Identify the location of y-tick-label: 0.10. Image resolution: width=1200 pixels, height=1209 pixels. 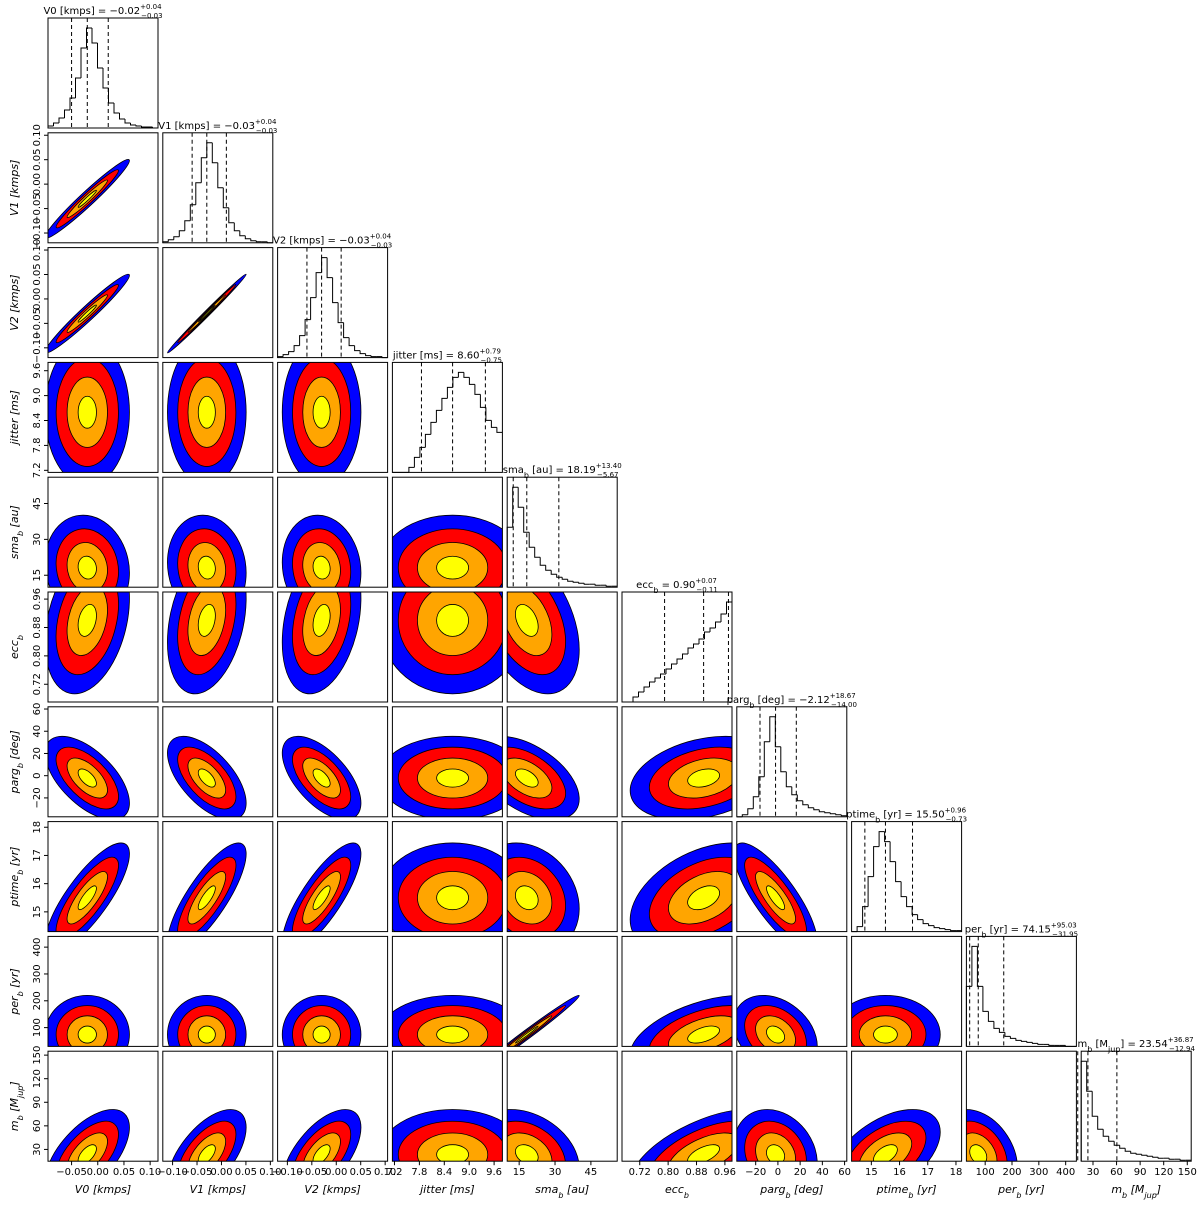
(37, 250).